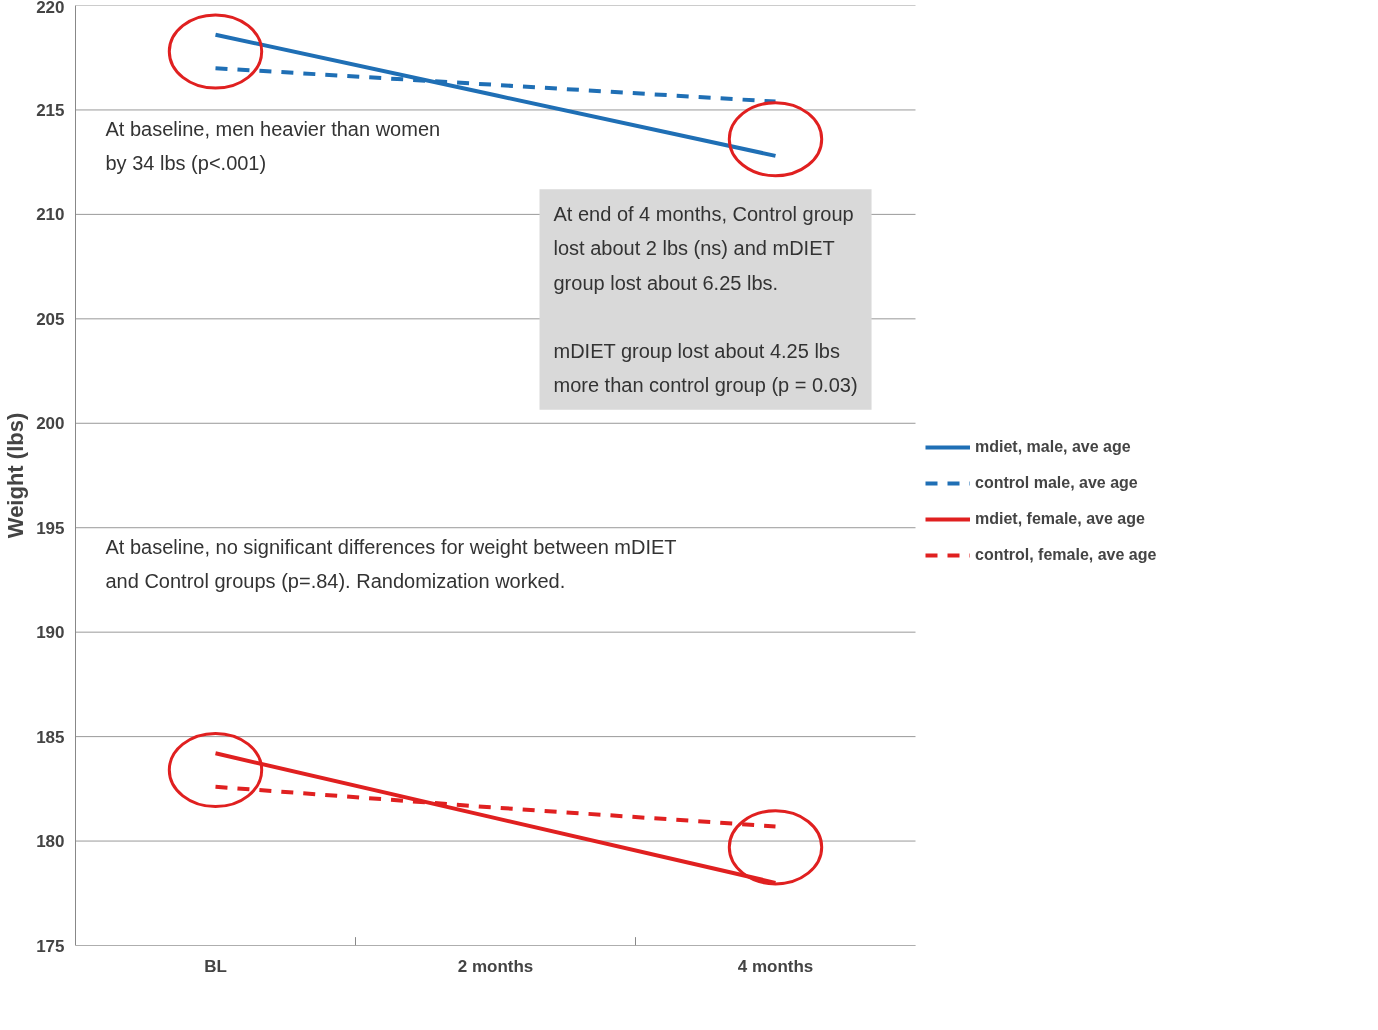 The height and width of the screenshot is (1030, 1378). Describe the element at coordinates (495, 966) in the screenshot. I see `x-tick-label: 2 months` at that location.